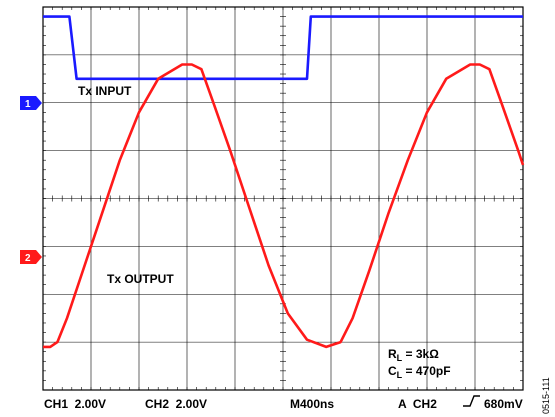 This screenshot has height=417, width=555. I want to click on load-capacitance-label: CL = 470pF, so click(419, 372).